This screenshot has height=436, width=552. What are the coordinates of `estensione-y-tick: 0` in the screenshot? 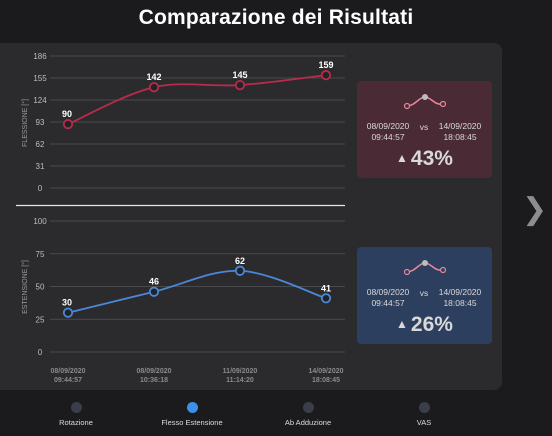 It's located at (40, 352).